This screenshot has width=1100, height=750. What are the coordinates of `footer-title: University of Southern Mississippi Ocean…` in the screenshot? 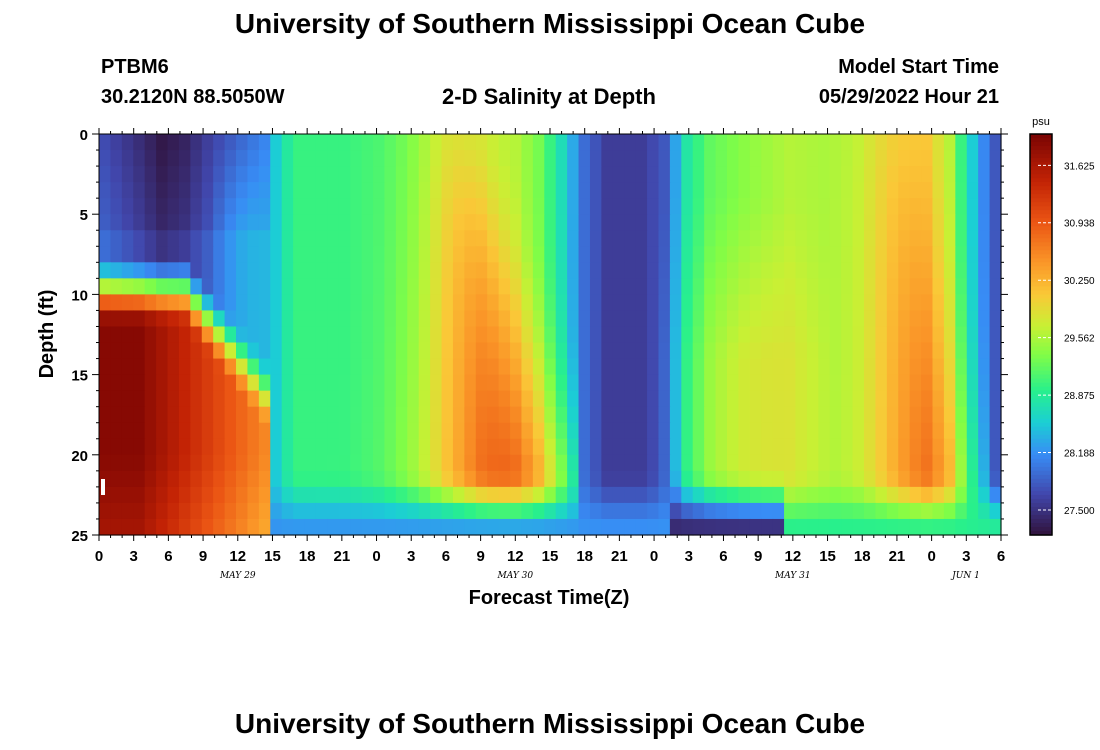 It's located at (550, 723).